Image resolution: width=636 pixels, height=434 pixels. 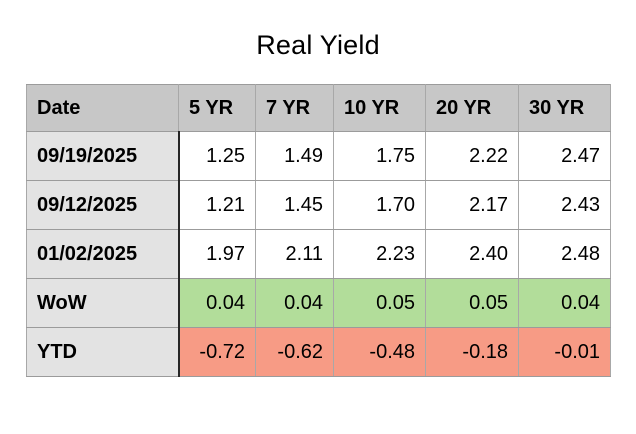 I want to click on cell-value: -0.62, so click(x=294, y=352).